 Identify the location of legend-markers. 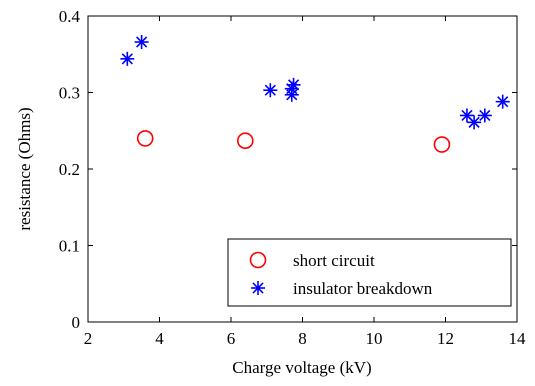
(258, 273).